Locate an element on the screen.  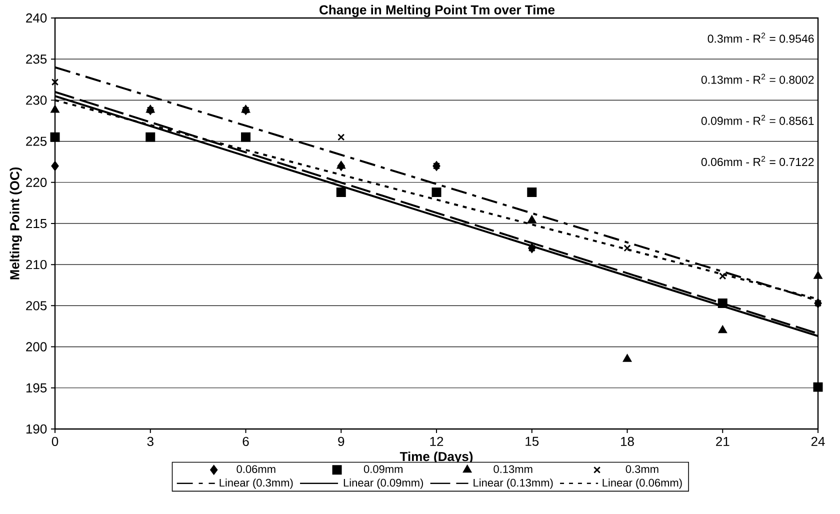
annotation: 0.13mm - R$^{2}$ = 0.8002 is located at coordinates (757, 79).